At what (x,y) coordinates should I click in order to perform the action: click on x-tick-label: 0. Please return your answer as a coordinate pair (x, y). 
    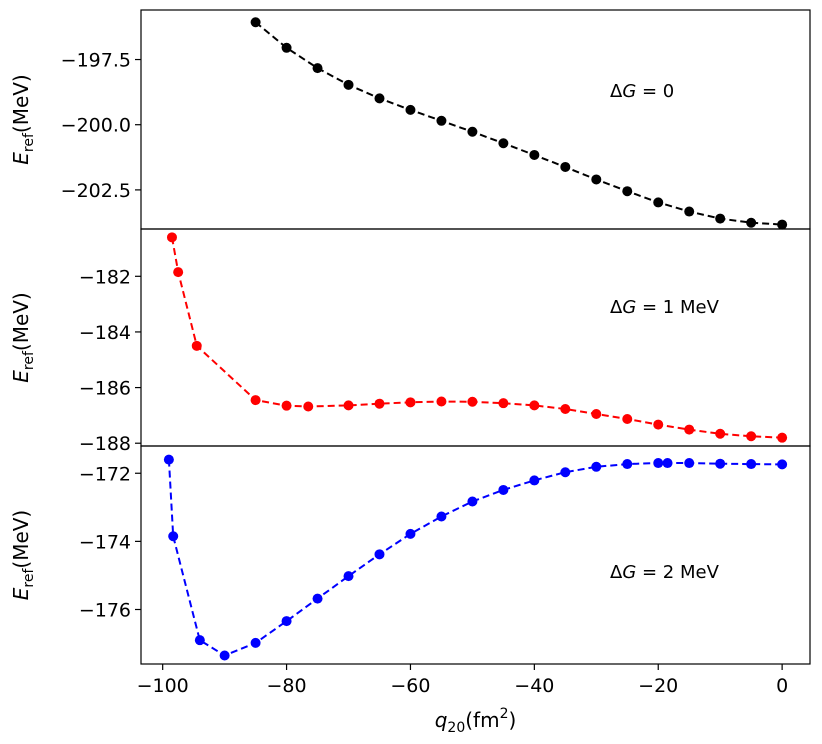
    Looking at the image, I should click on (782, 686).